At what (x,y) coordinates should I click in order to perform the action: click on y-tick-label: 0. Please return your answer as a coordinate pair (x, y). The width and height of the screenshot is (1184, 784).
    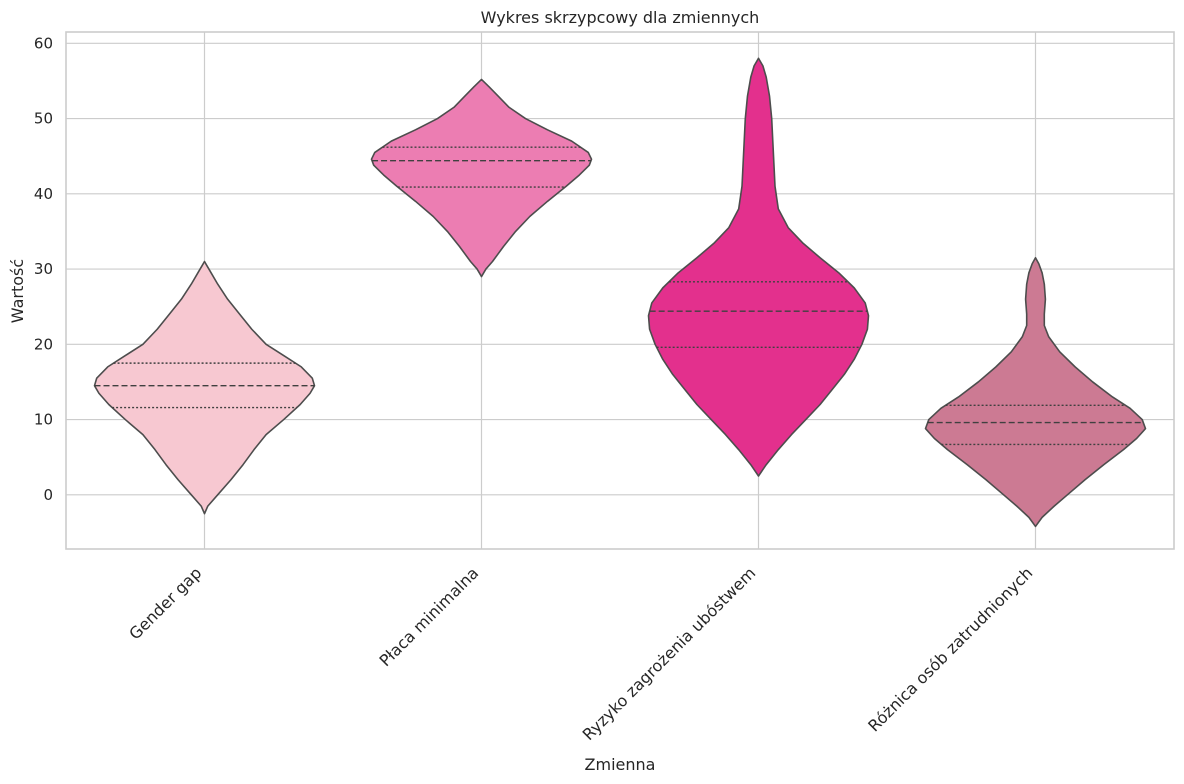
    Looking at the image, I should click on (48, 495).